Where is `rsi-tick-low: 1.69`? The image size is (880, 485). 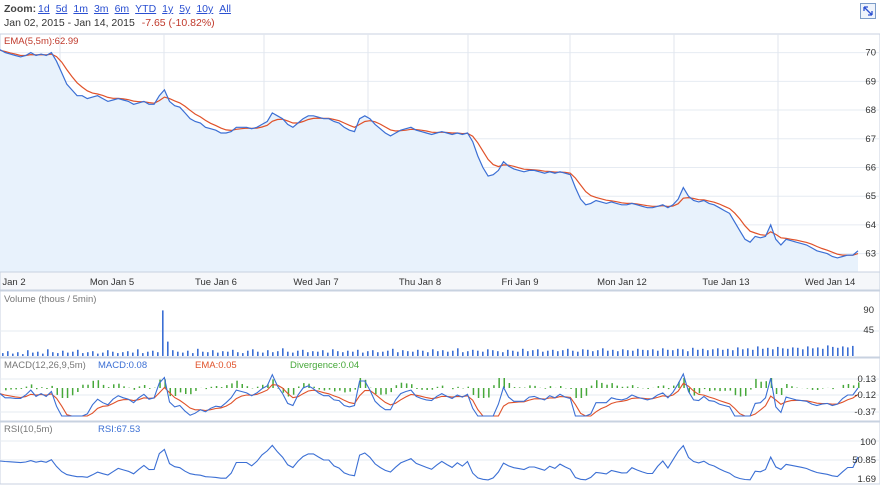
rsi-tick-low: 1.69 is located at coordinates (867, 479).